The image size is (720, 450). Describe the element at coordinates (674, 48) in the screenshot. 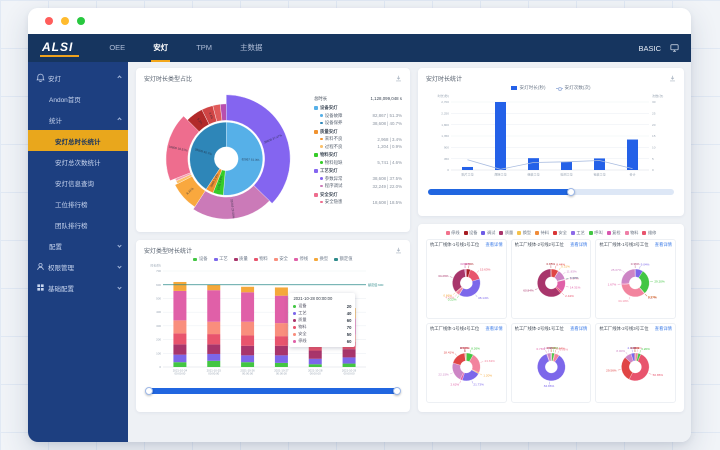

I see `display-icon` at that location.